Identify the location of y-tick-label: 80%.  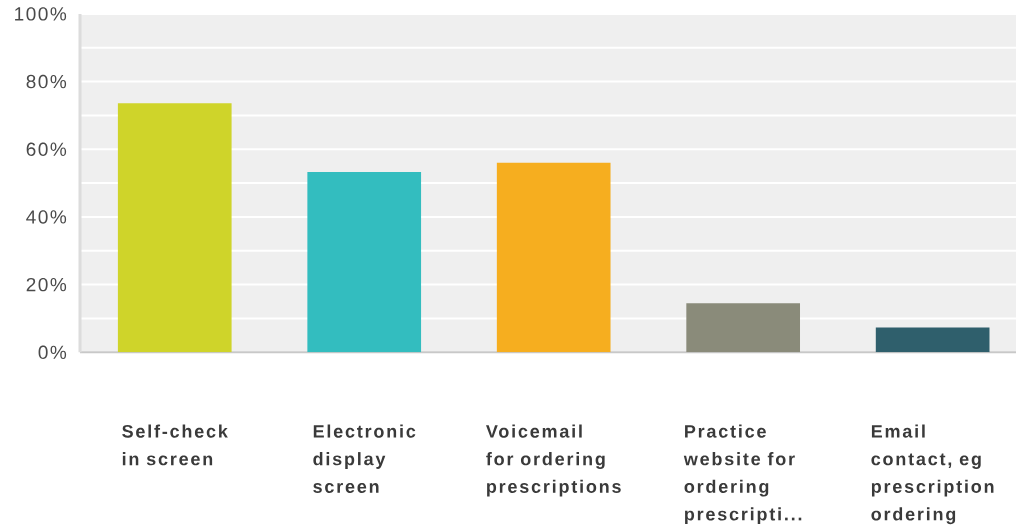
(46, 81).